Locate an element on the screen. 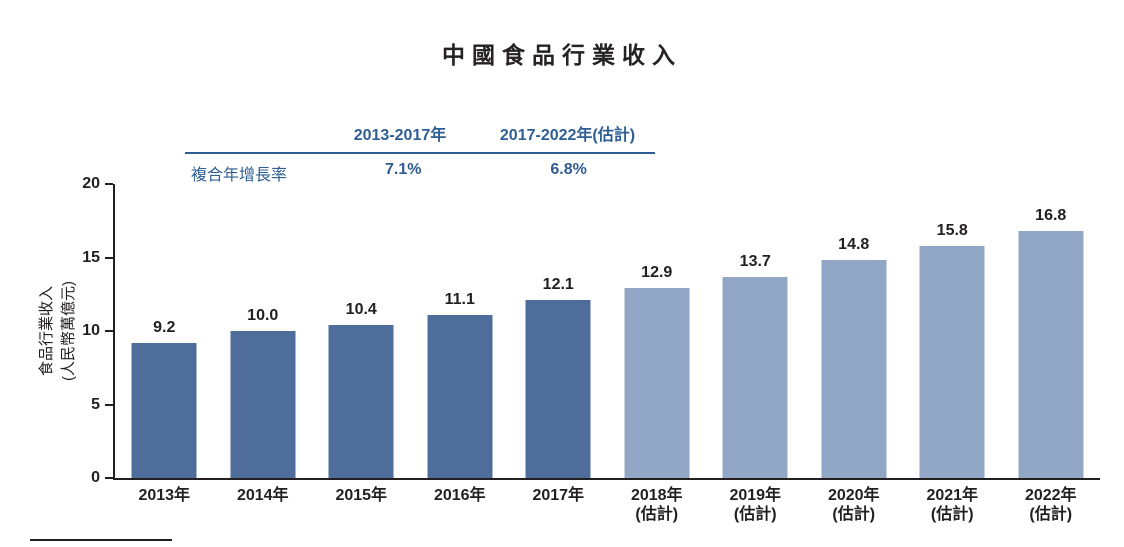 This screenshot has width=1124, height=547. x-tick-year: 2014年 is located at coordinates (262, 495).